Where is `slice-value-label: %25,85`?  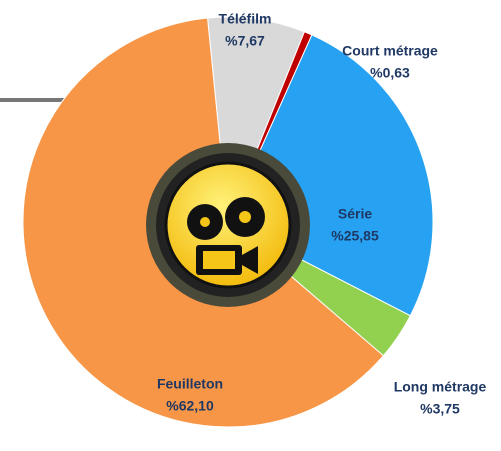 slice-value-label: %25,85 is located at coordinates (355, 236).